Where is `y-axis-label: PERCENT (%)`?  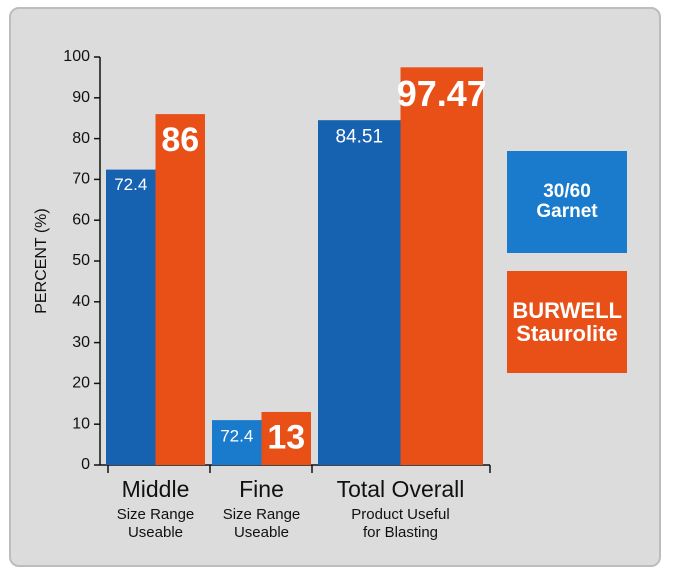
y-axis-label: PERCENT (%) is located at coordinates (41, 261).